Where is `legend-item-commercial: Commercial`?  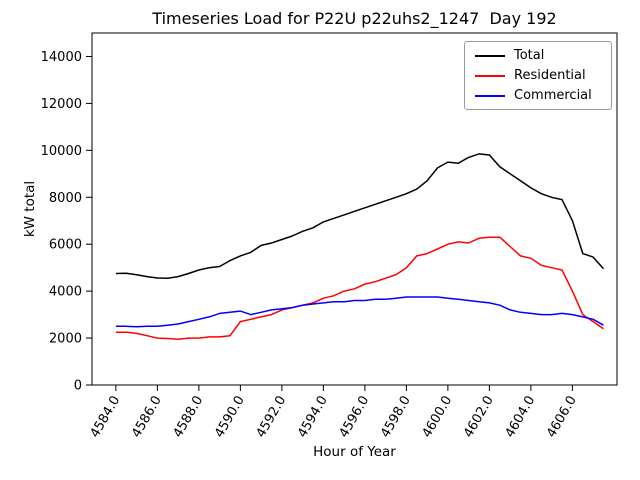 legend-item-commercial: Commercial is located at coordinates (538, 95).